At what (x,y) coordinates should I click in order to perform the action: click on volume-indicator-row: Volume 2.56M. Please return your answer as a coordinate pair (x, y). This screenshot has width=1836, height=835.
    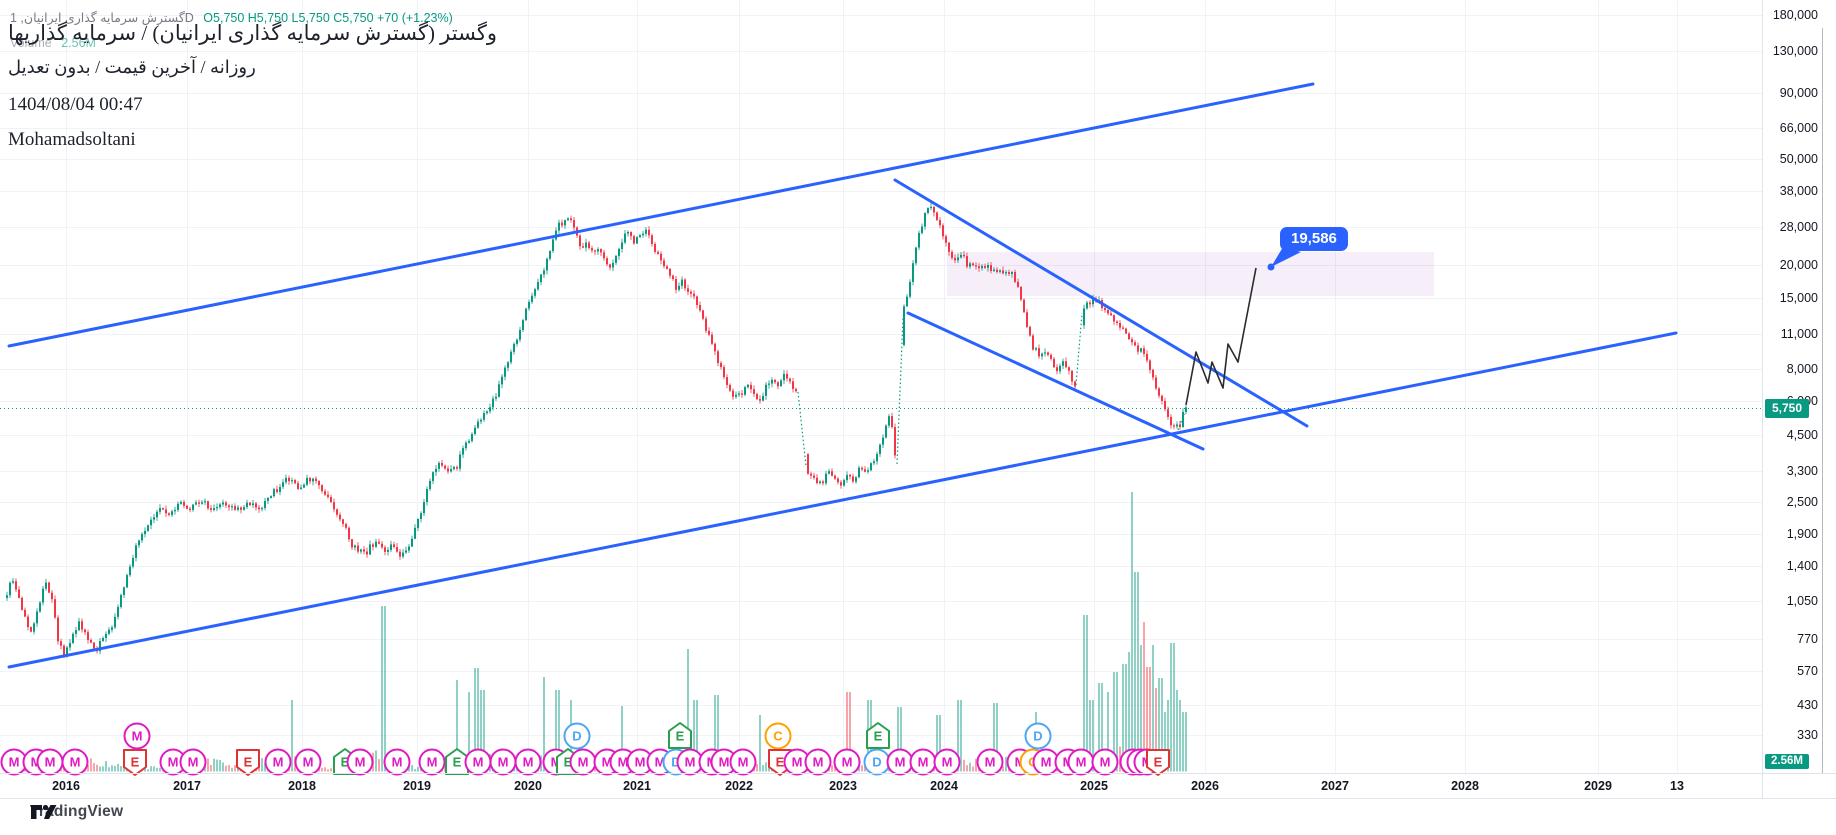
    Looking at the image, I should click on (53, 43).